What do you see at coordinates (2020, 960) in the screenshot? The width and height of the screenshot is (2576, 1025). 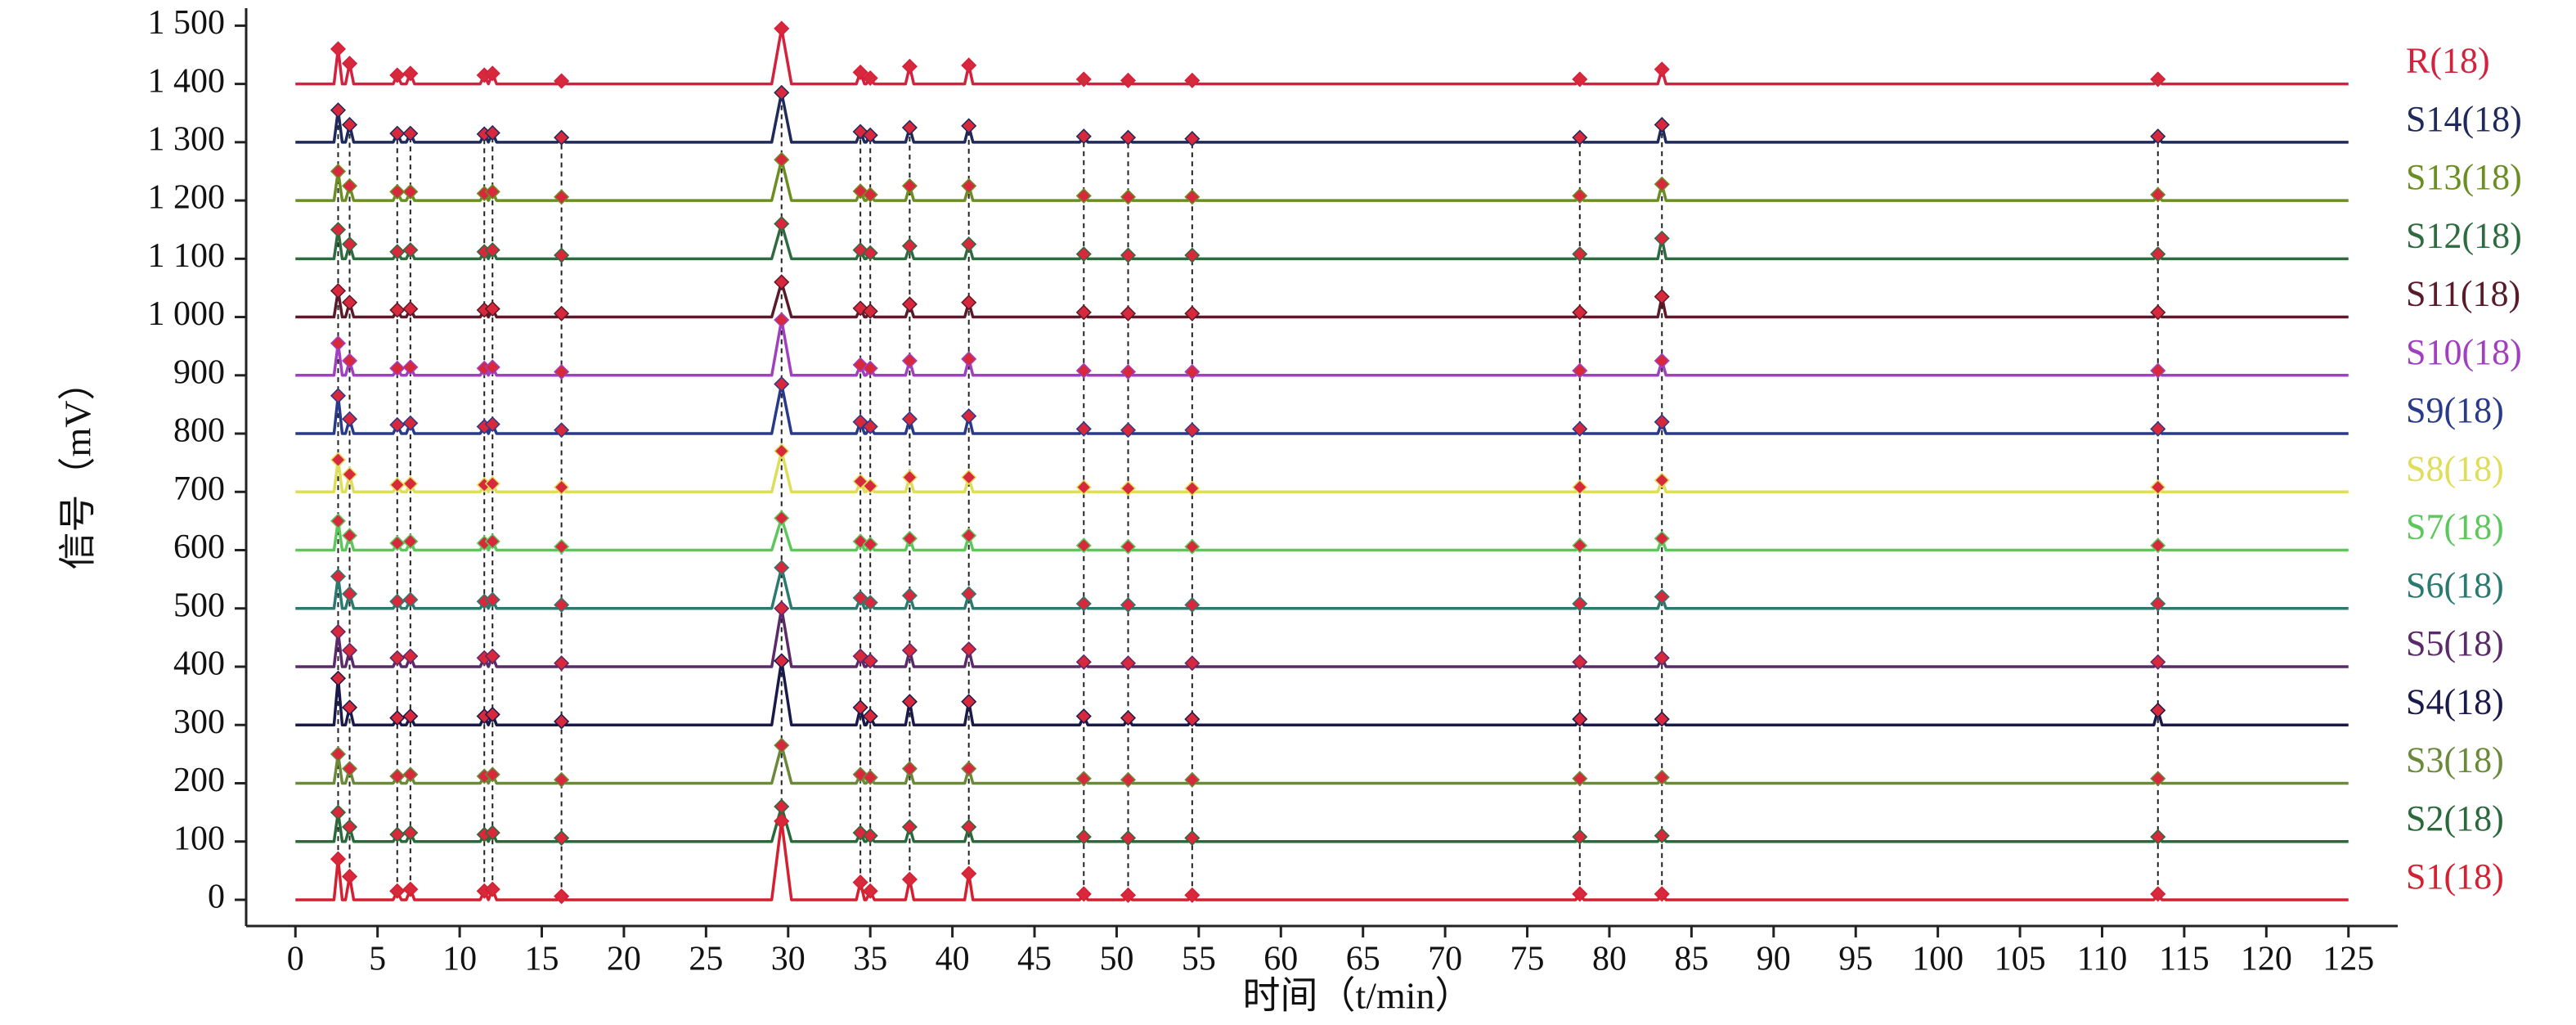 I see `x-tick-label: 105` at bounding box center [2020, 960].